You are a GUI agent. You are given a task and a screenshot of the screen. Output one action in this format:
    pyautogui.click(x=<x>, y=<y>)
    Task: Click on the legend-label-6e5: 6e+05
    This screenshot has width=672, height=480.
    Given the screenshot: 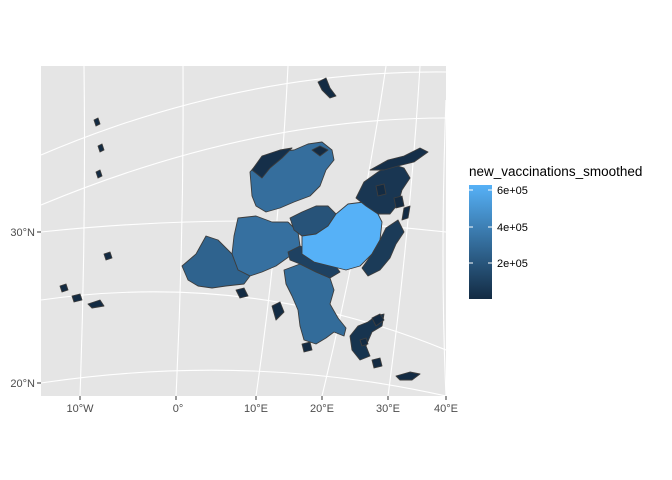 What is the action you would take?
    pyautogui.click(x=512, y=191)
    